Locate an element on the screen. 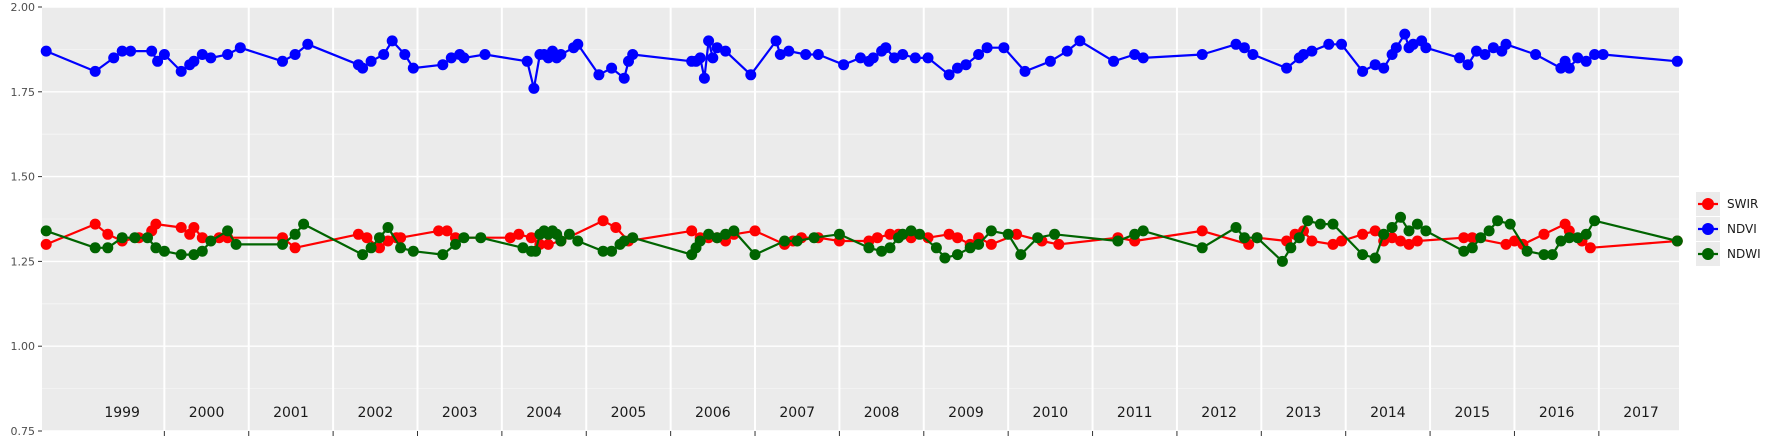  legend-label-ndwi: NDWI is located at coordinates (1744, 254).